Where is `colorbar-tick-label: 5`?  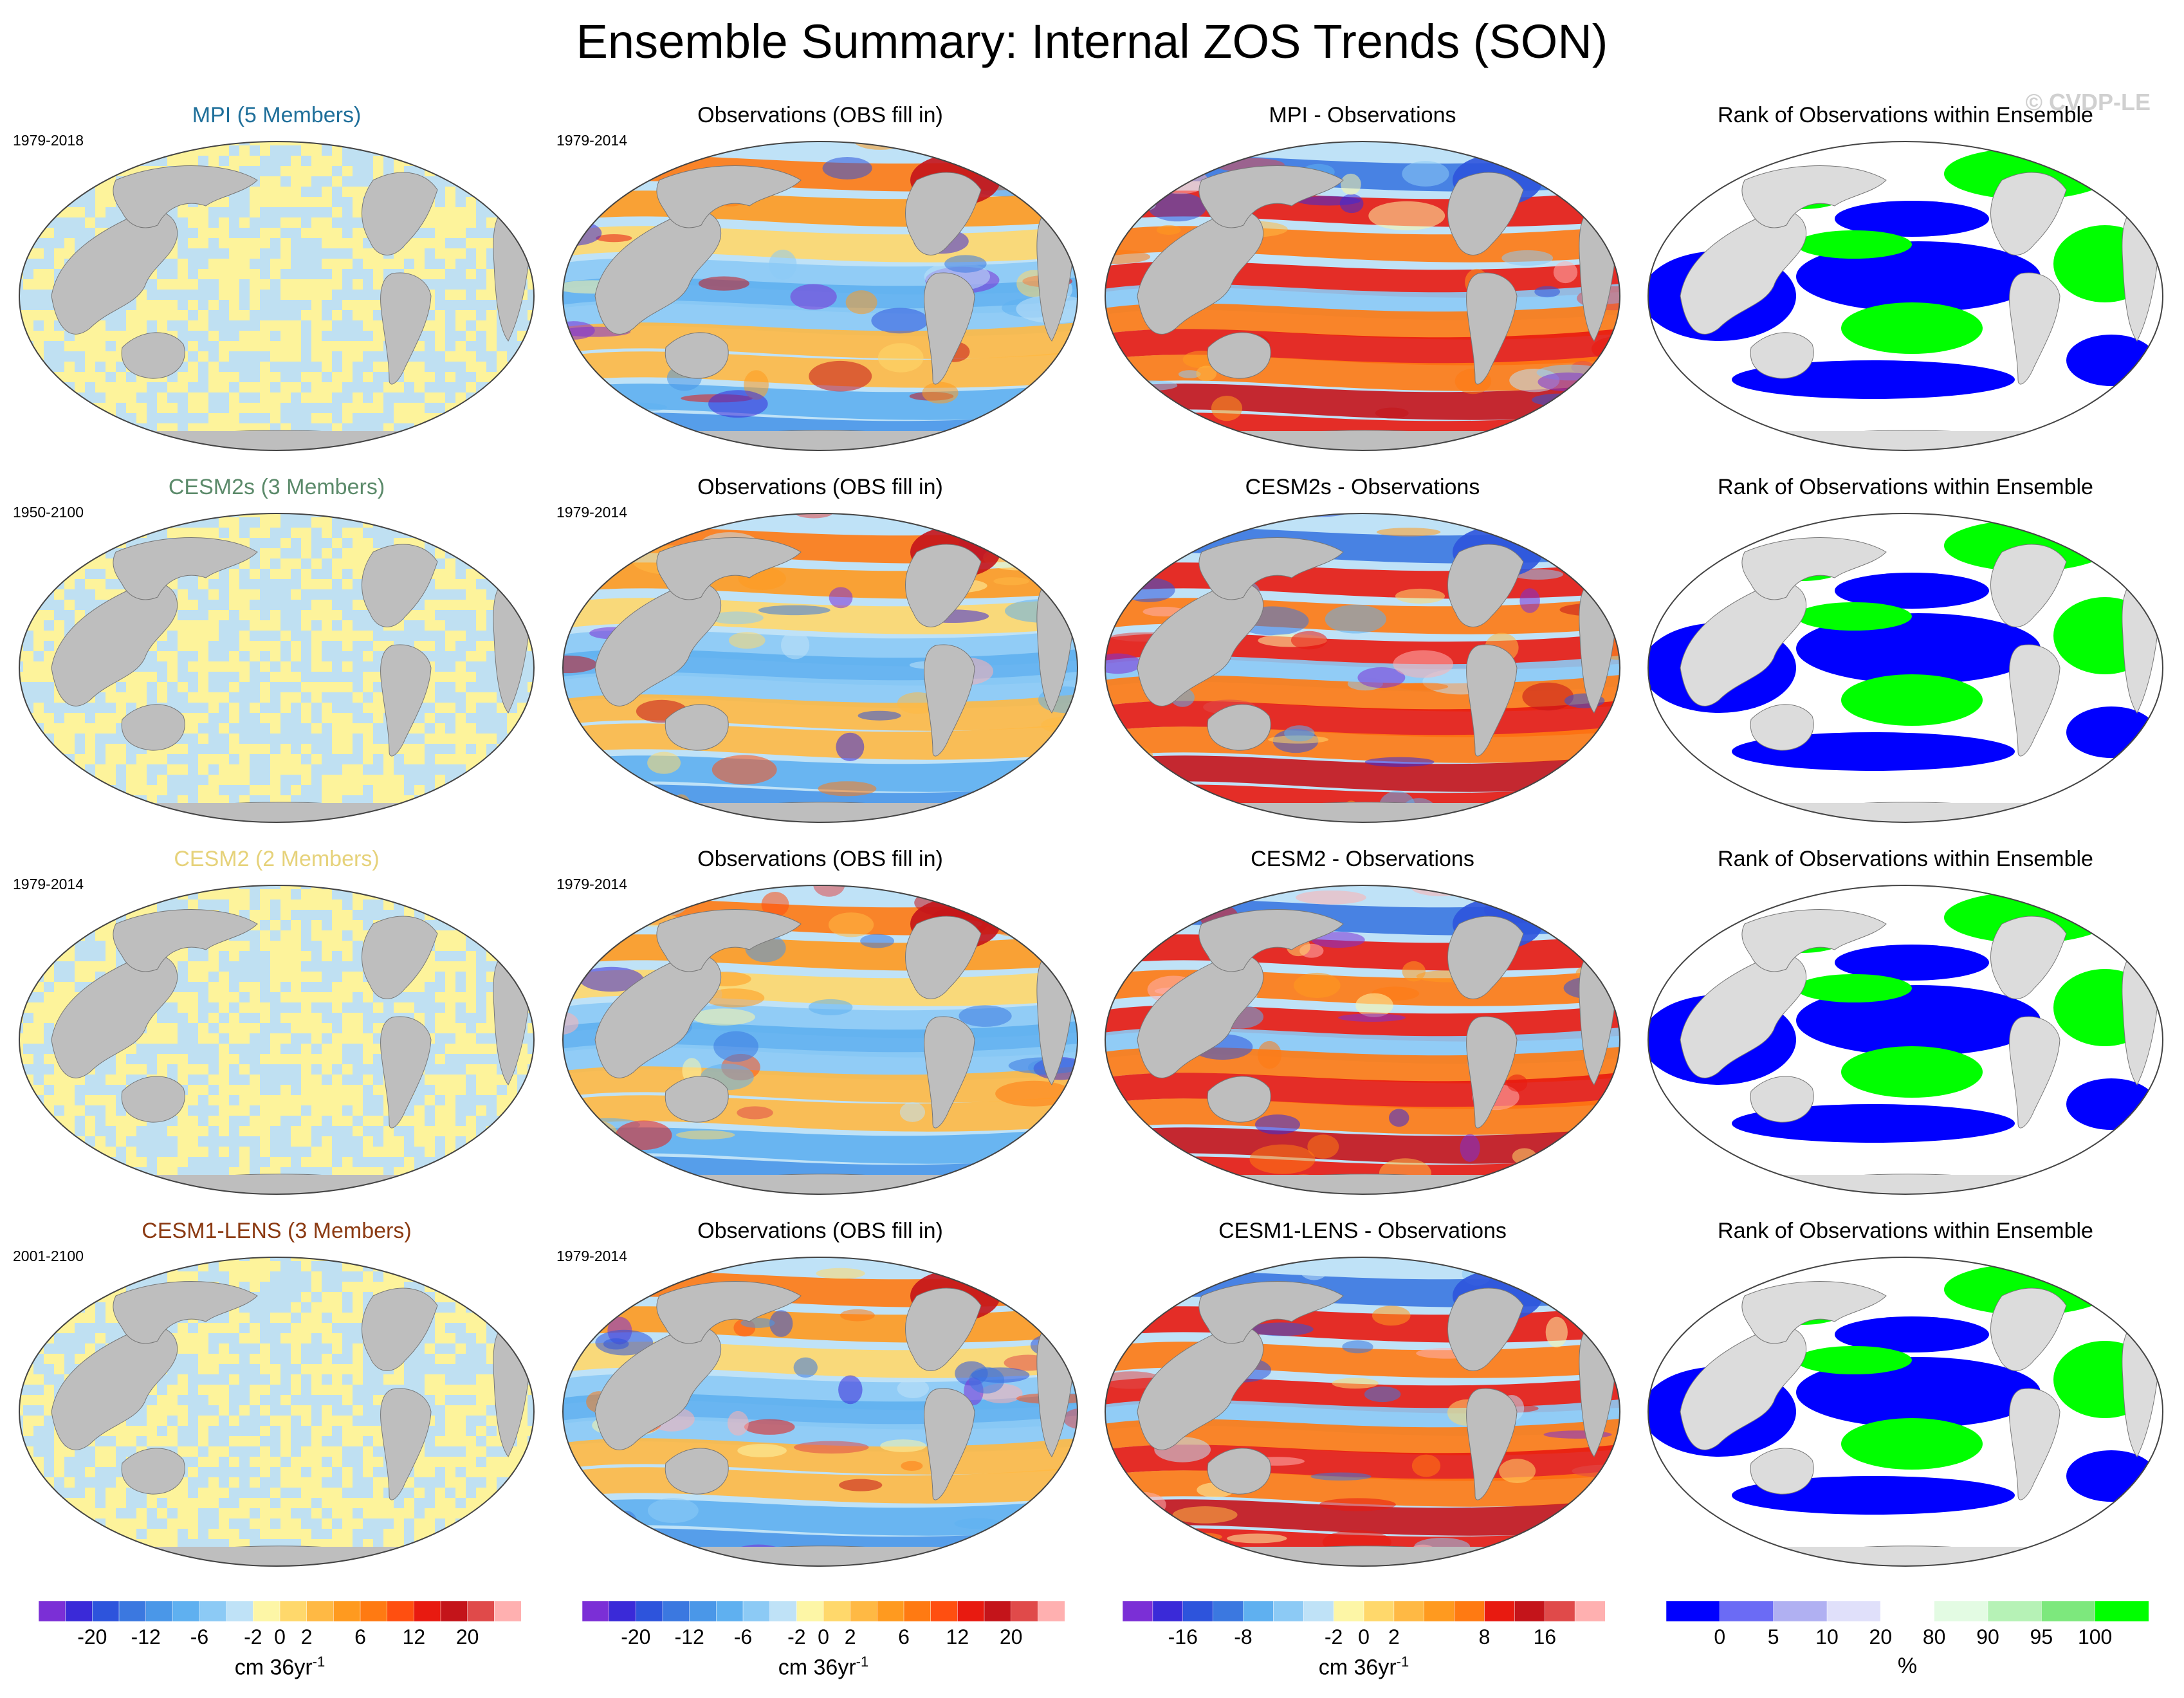
colorbar-tick-label: 5 is located at coordinates (1773, 1636).